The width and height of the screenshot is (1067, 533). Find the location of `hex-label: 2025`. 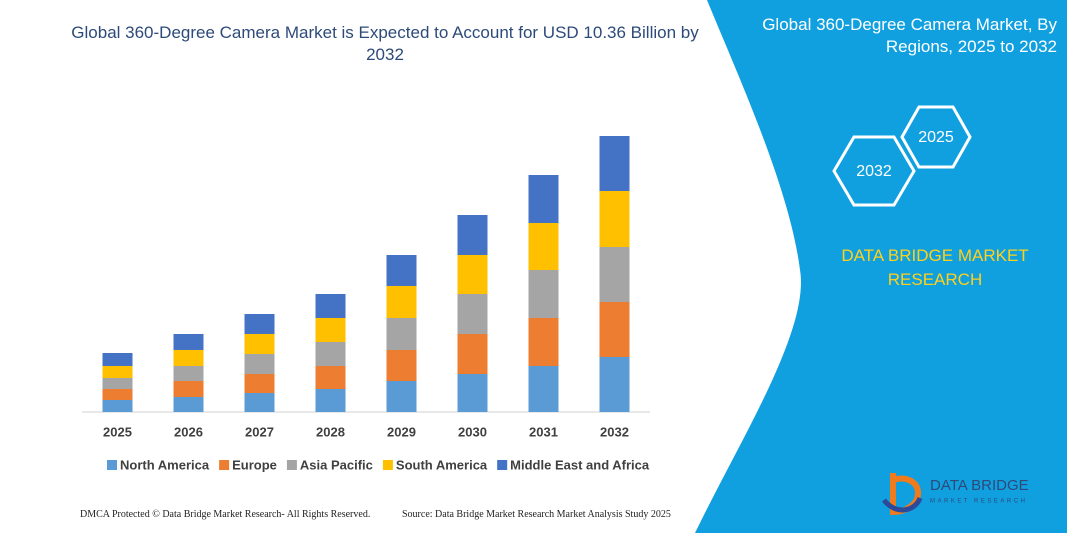

hex-label: 2025 is located at coordinates (936, 137).